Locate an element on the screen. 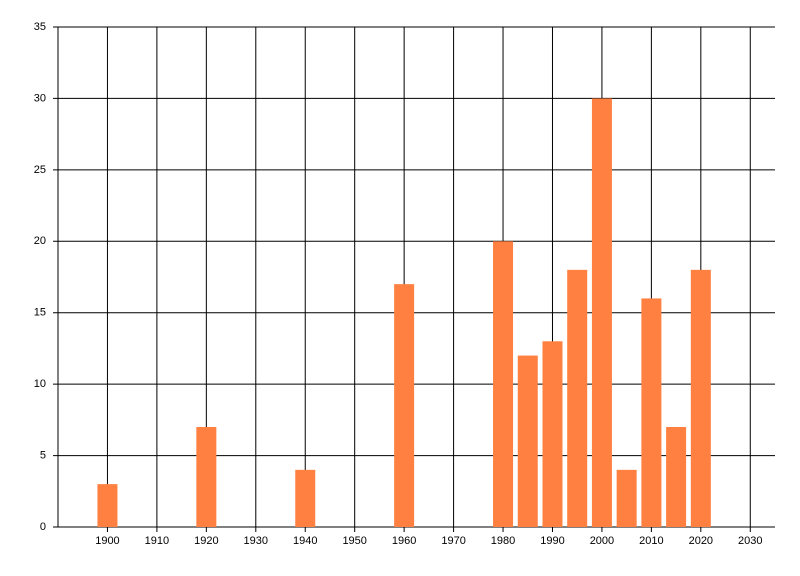 Image resolution: width=800 pixels, height=576 pixels. x-tick-label: 1990 is located at coordinates (552, 541).